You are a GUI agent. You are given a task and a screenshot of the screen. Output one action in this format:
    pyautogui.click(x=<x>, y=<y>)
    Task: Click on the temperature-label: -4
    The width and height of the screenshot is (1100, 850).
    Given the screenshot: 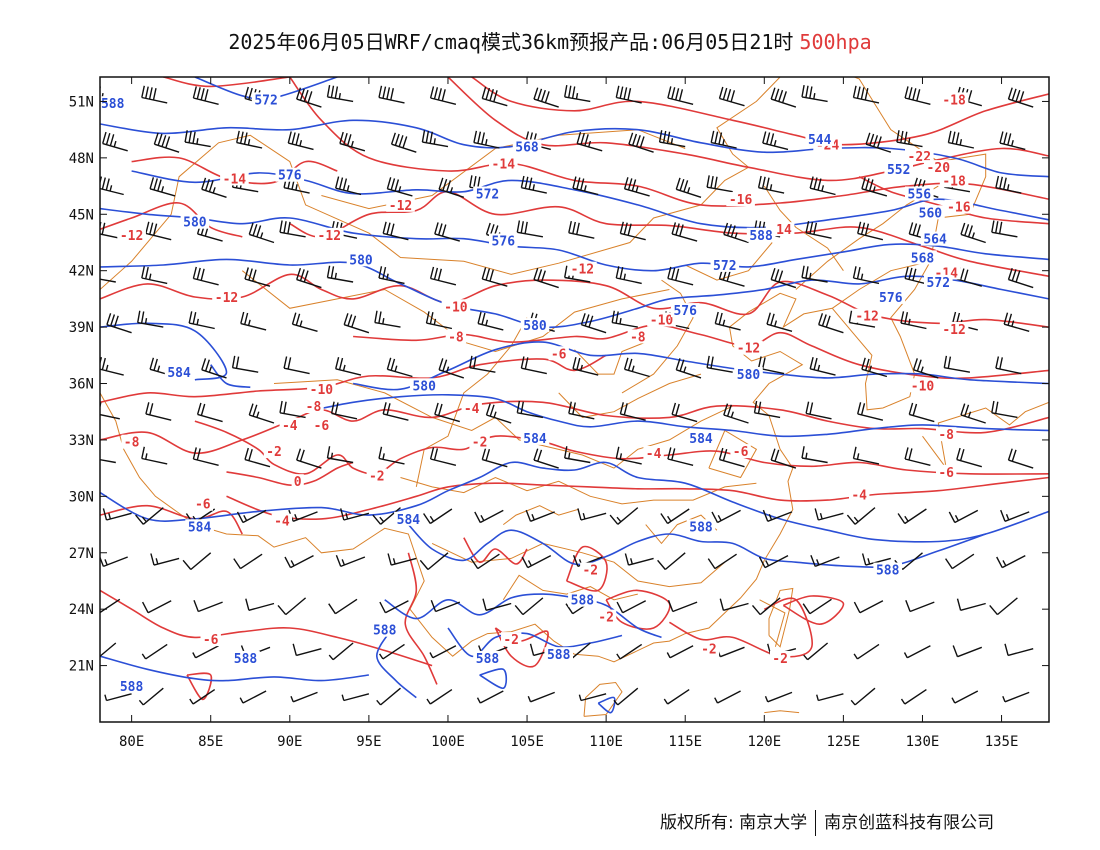 What is the action you would take?
    pyautogui.click(x=282, y=522)
    